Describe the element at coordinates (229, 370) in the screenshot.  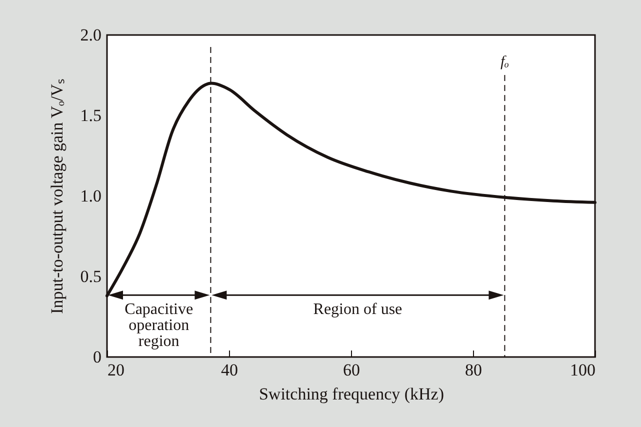
I see `x-tick-label: 40` at that location.